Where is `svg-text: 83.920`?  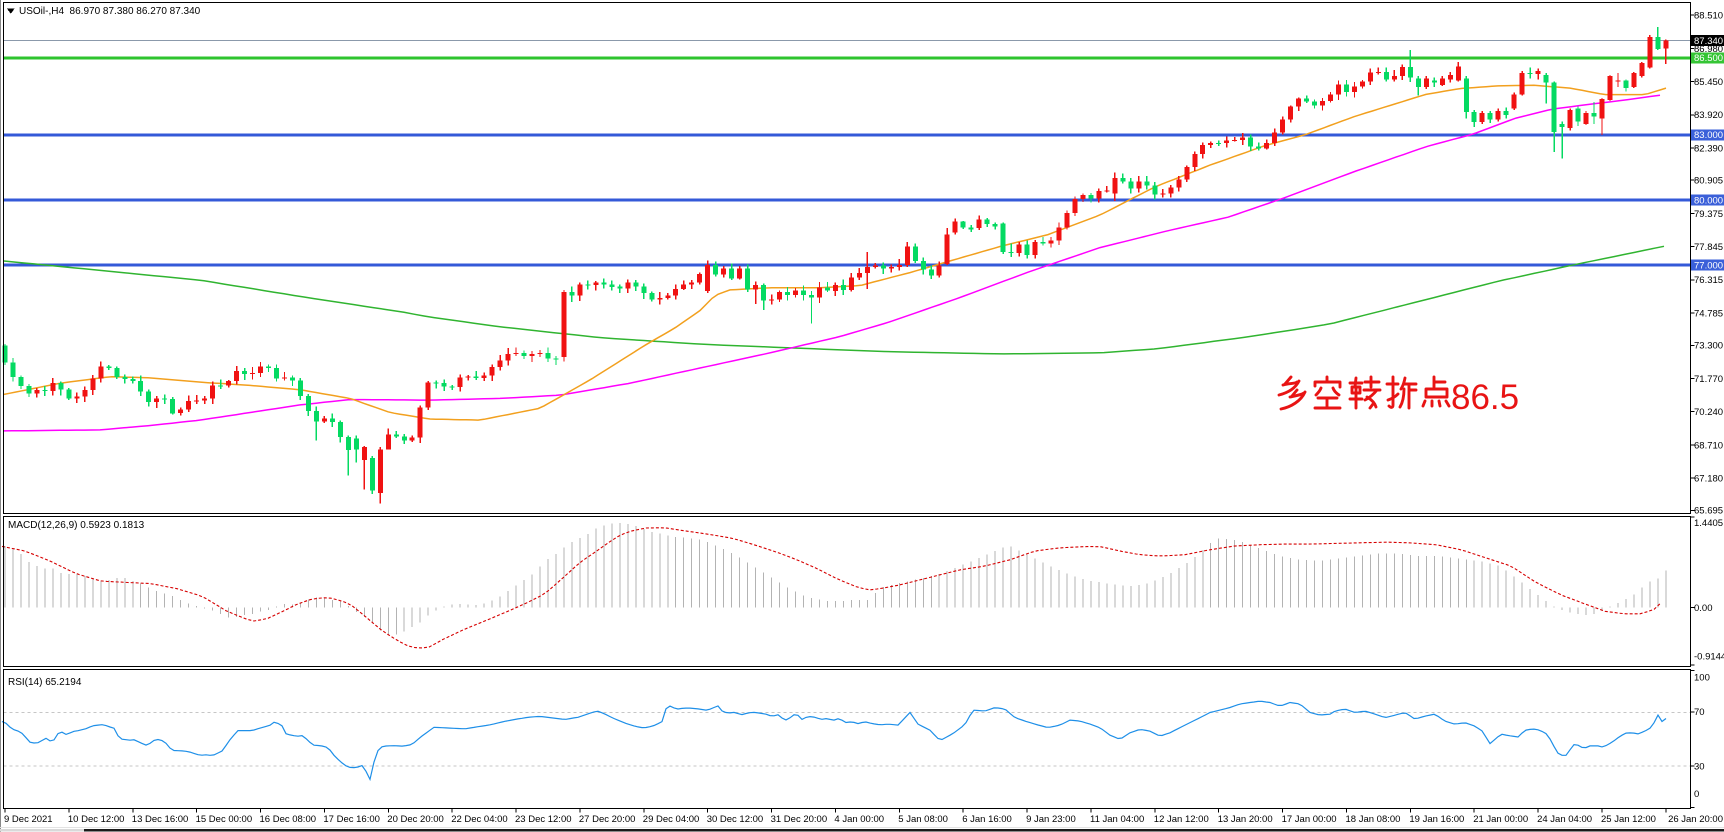
svg-text: 83.920 is located at coordinates (1708, 115).